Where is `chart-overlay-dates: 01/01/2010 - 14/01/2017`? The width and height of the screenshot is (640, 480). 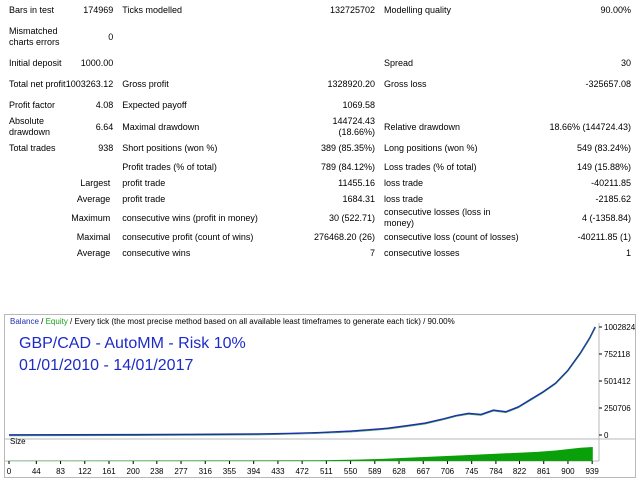
chart-overlay-dates: 01/01/2010 - 14/01/2017 is located at coordinates (106, 365).